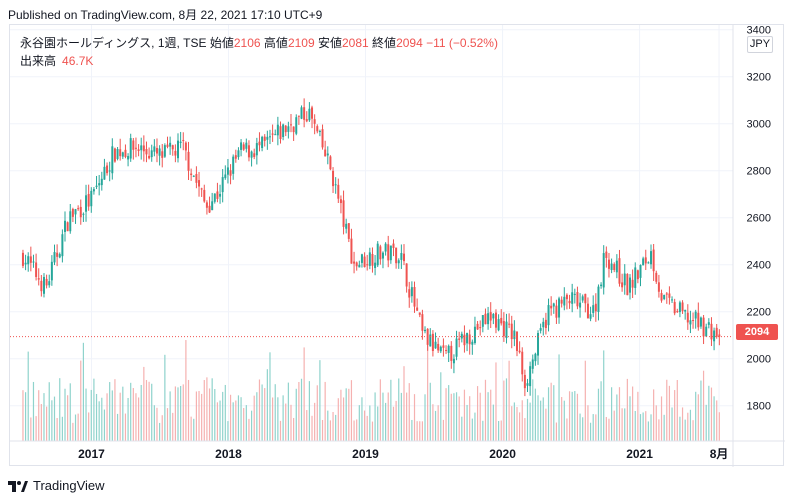 The width and height of the screenshot is (794, 503). I want to click on footer-brand: TradingView, so click(56, 485).